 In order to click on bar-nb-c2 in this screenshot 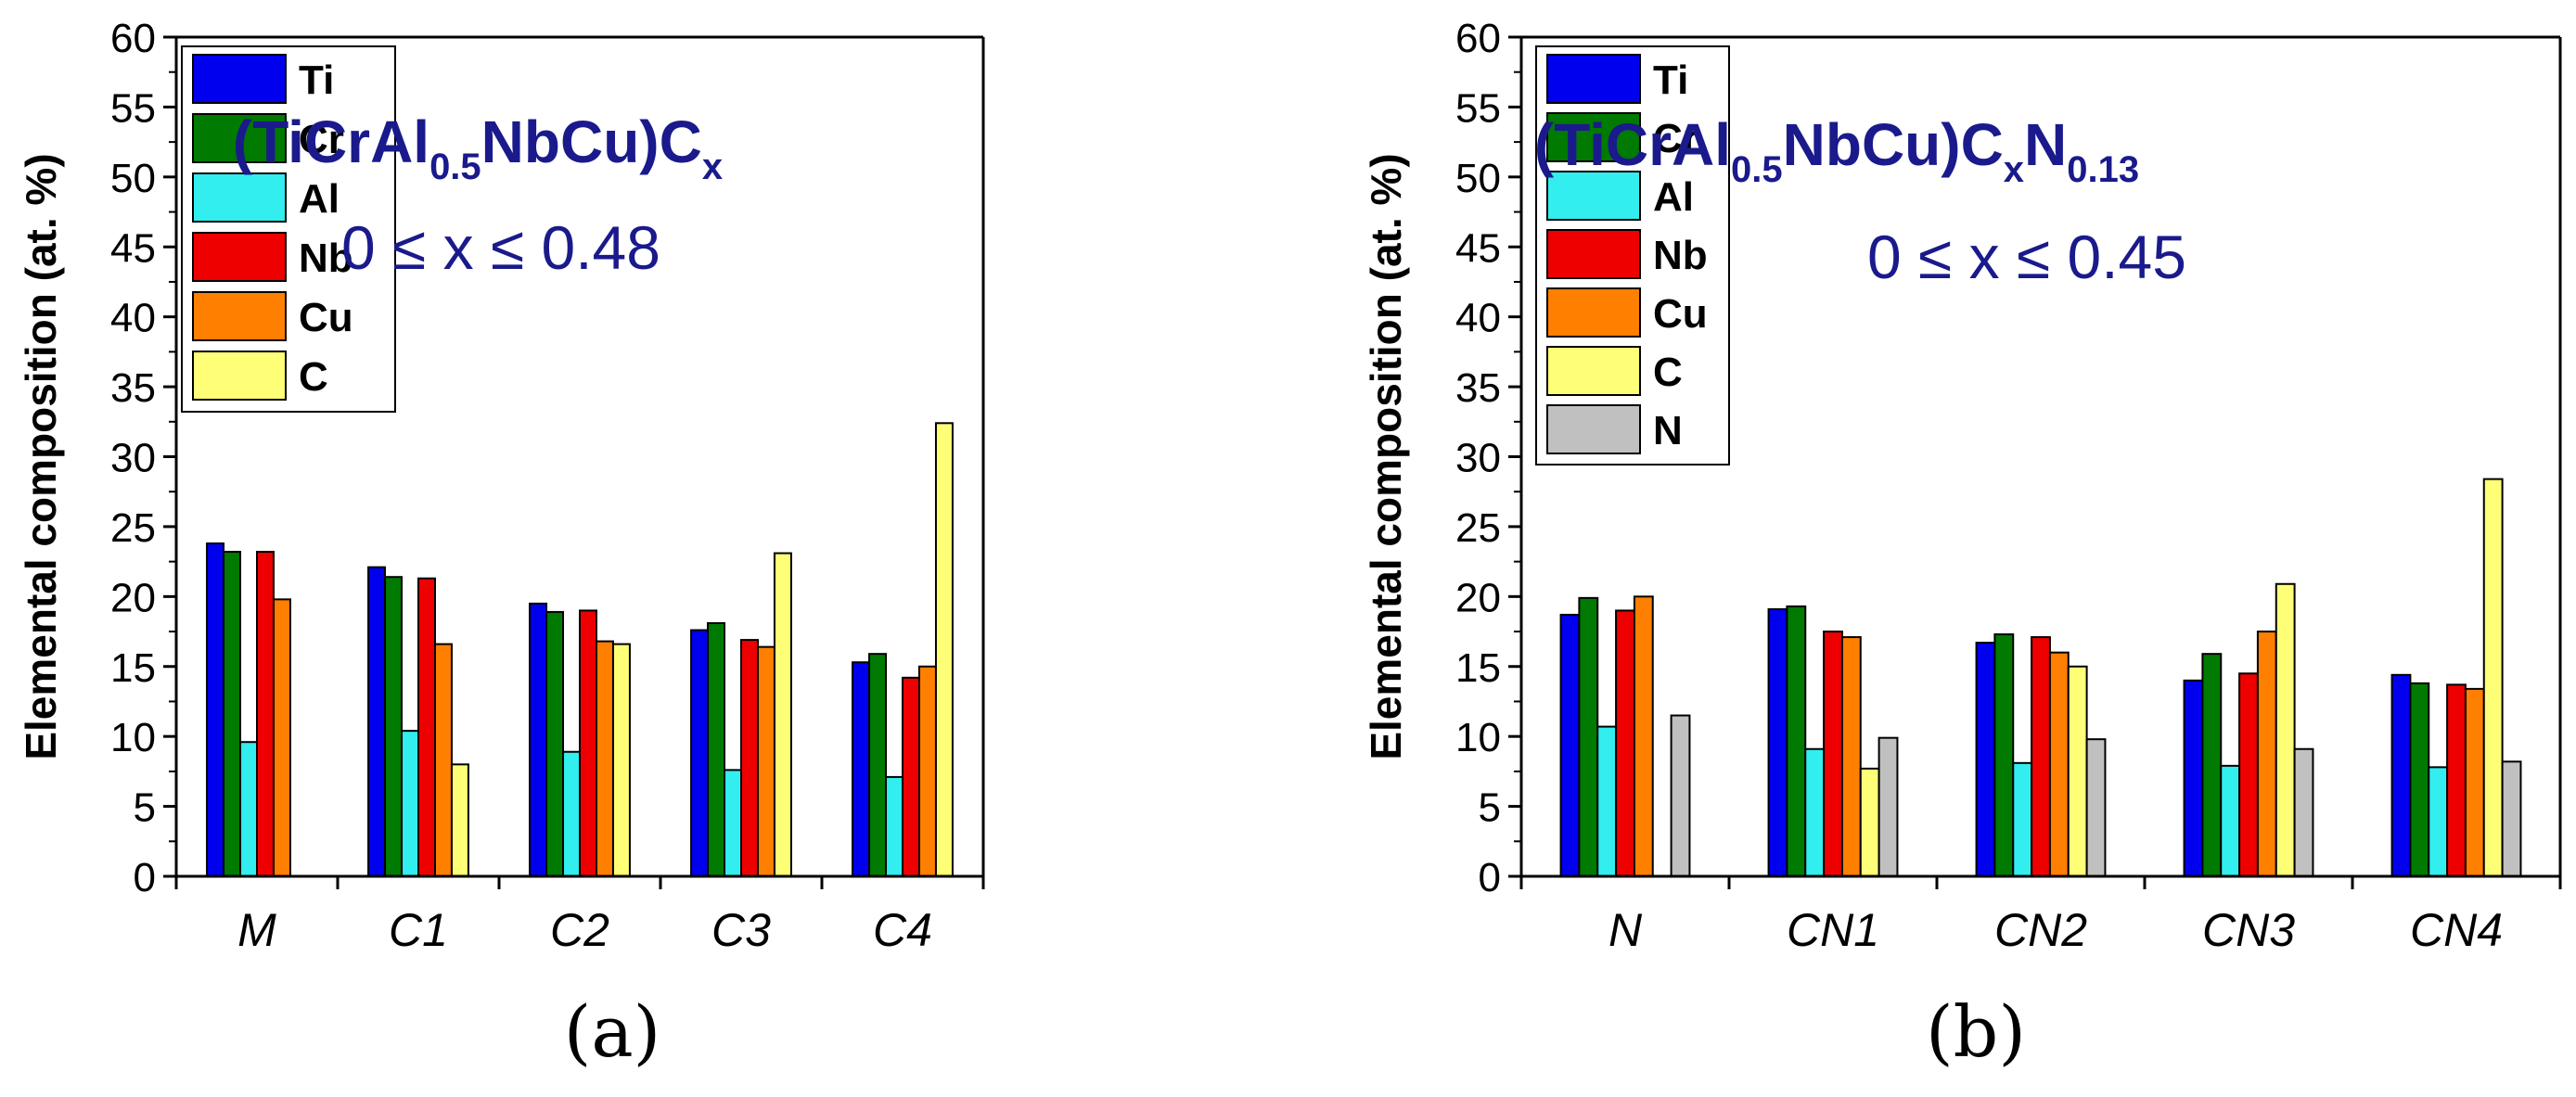, I will do `click(588, 743)`.